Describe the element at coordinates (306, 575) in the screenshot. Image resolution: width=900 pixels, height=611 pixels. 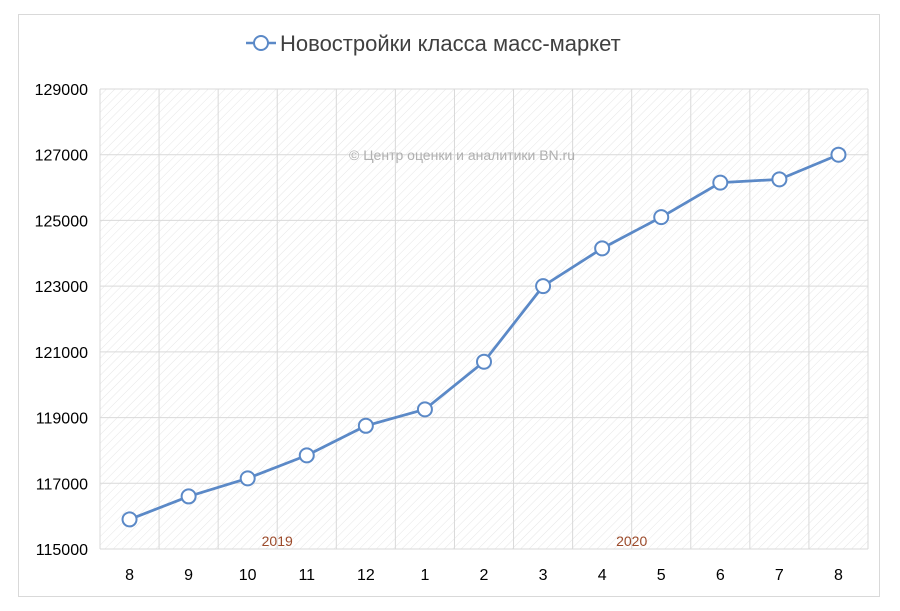
I see `x-tick-label: 11` at that location.